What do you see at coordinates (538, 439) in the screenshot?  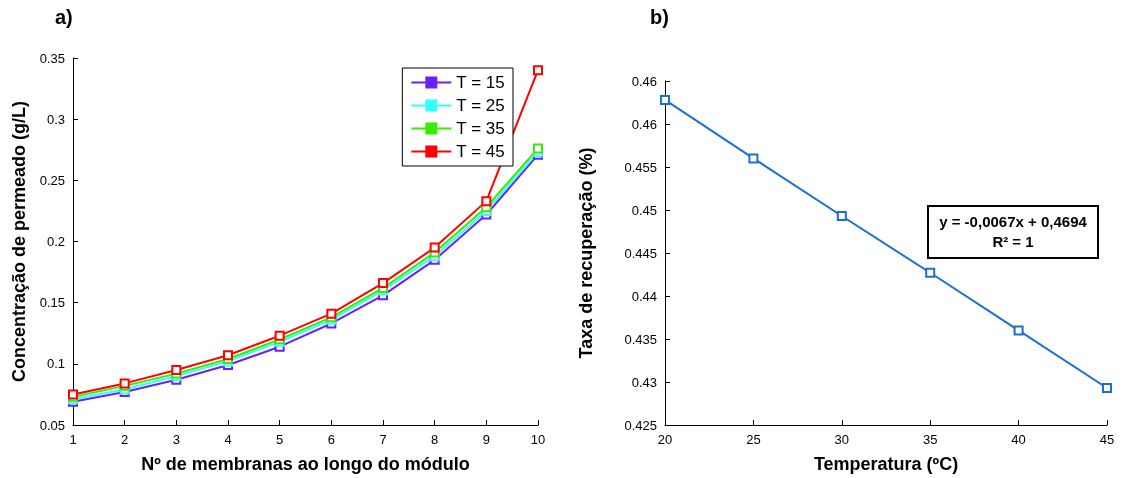 I see `x-tick-label: 10` at bounding box center [538, 439].